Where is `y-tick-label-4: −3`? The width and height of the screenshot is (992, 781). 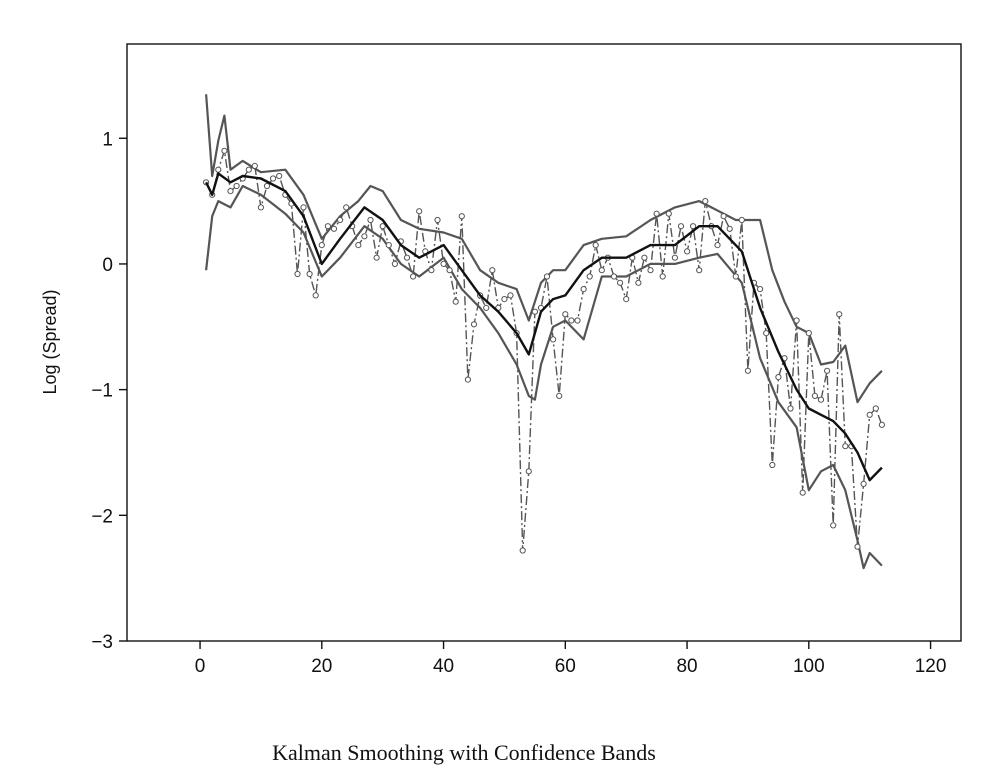 y-tick-label-4: −3 is located at coordinates (102, 642).